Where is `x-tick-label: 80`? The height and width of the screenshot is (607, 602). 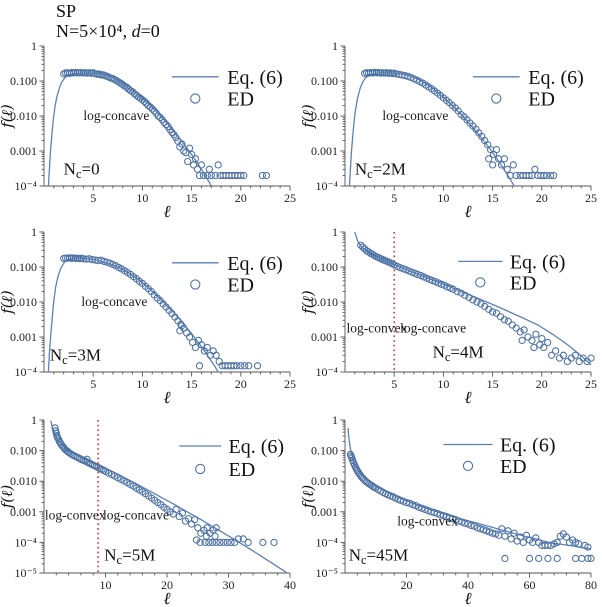 x-tick-label: 80 is located at coordinates (591, 585).